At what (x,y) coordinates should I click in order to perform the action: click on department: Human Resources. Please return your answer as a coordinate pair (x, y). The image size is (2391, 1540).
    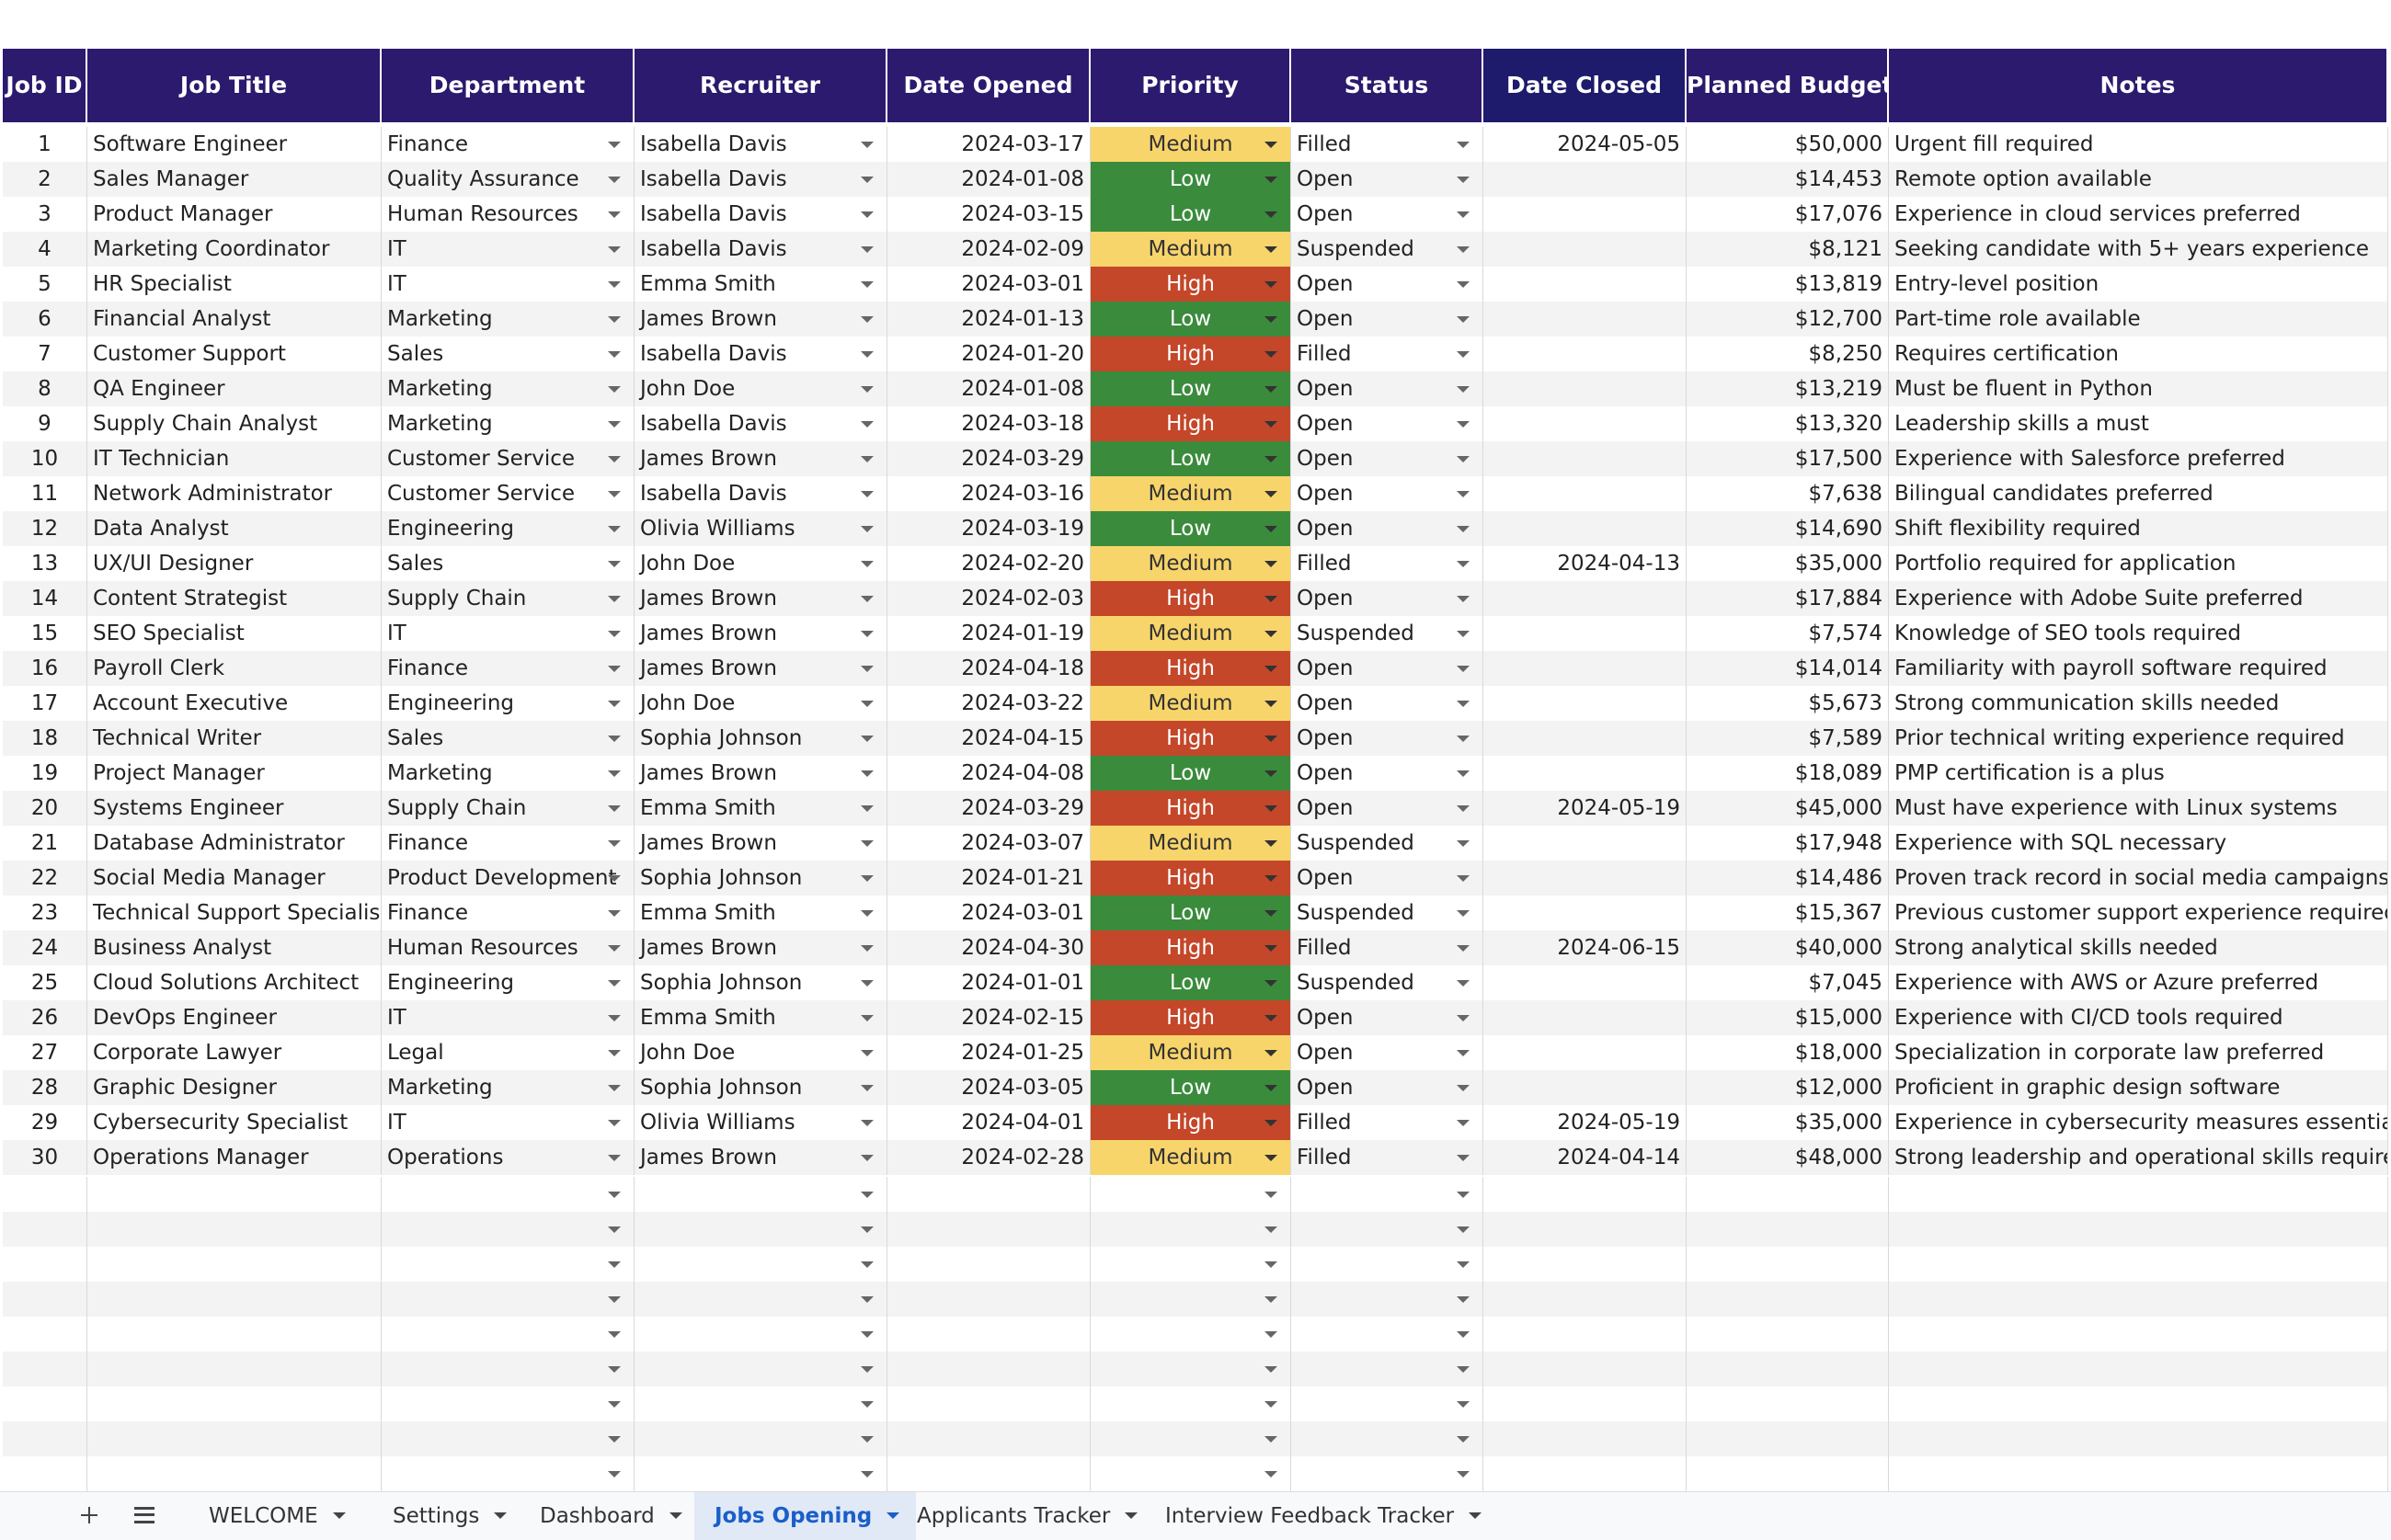
    Looking at the image, I should click on (508, 947).